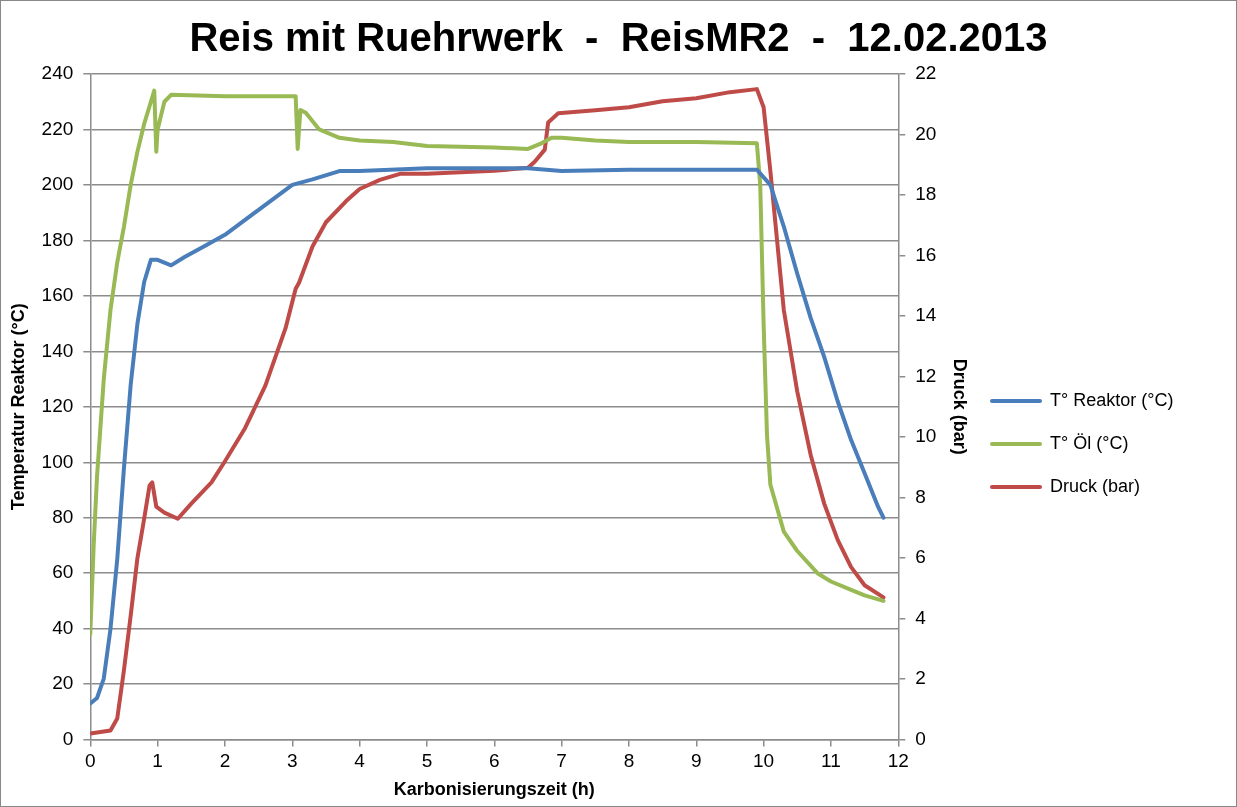 Image resolution: width=1237 pixels, height=807 pixels. What do you see at coordinates (63, 683) in the screenshot?
I see `y-tick-label: 20` at bounding box center [63, 683].